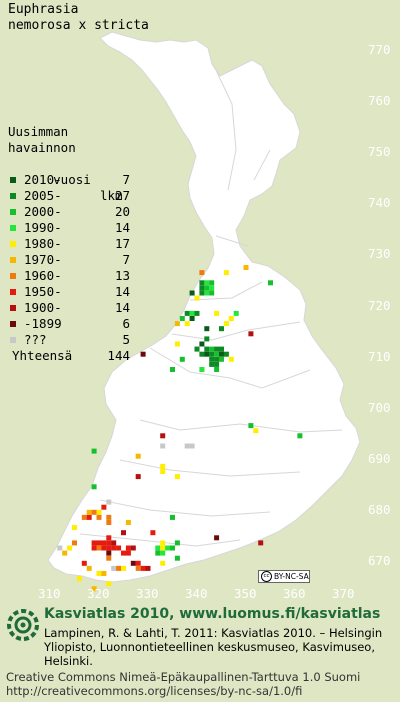 This screenshot has height=702, width=400. Describe the element at coordinates (69, 196) in the screenshot. I see `legend-row: 2005- 27` at that location.